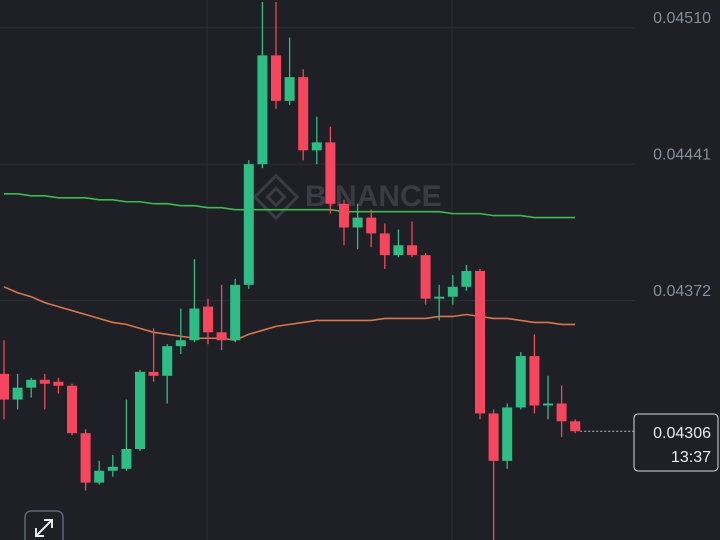 Image resolution: width=720 pixels, height=540 pixels. Describe the element at coordinates (691, 457) in the screenshot. I see `countdown: 13:37` at that location.